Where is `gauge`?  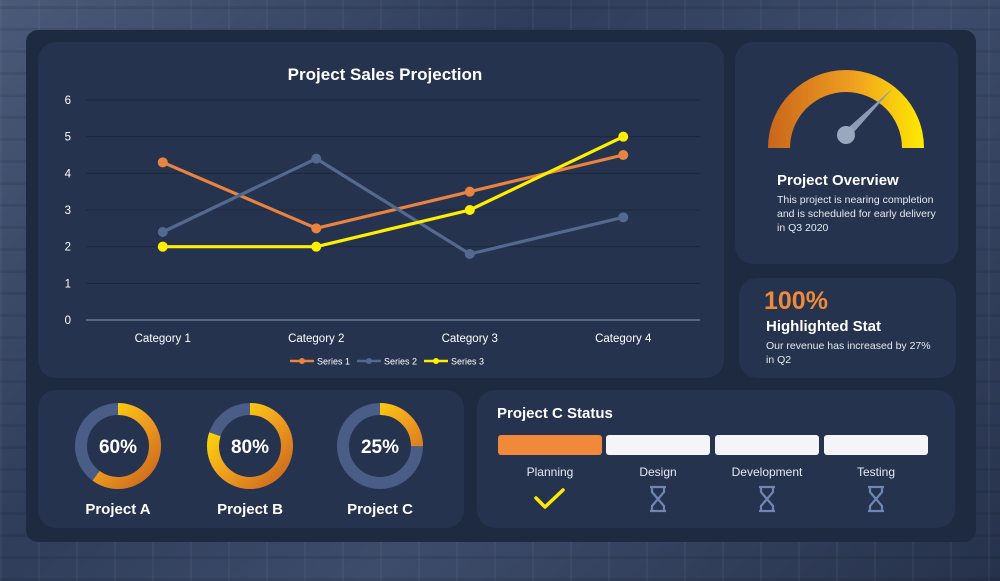 gauge is located at coordinates (846, 109).